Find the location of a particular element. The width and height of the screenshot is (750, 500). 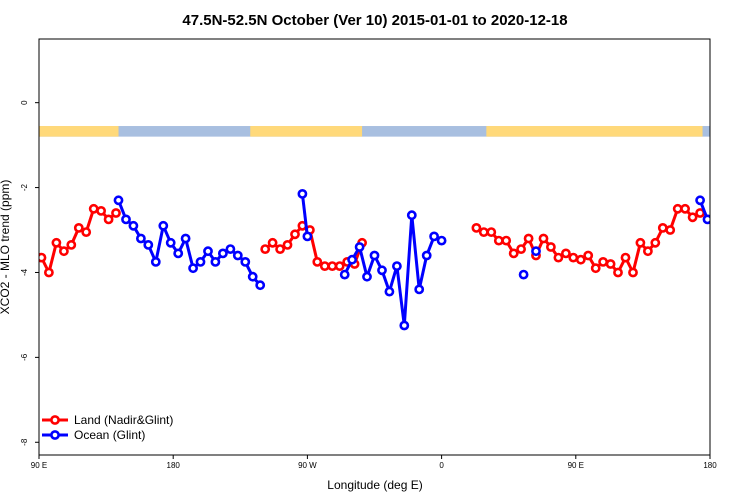

legend-label: Ocean (Glint) is located at coordinates (109, 435).